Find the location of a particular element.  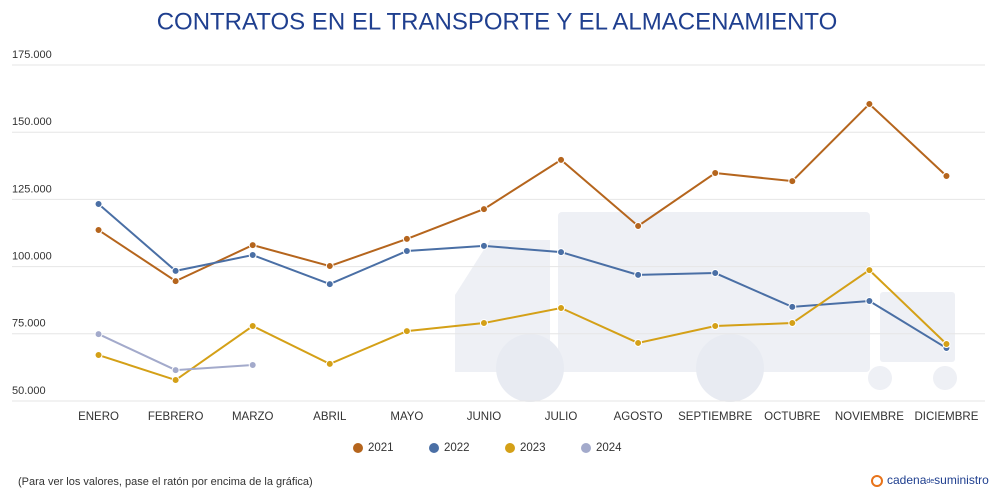

x-tick-label: DICIEMBRE is located at coordinates (947, 417).